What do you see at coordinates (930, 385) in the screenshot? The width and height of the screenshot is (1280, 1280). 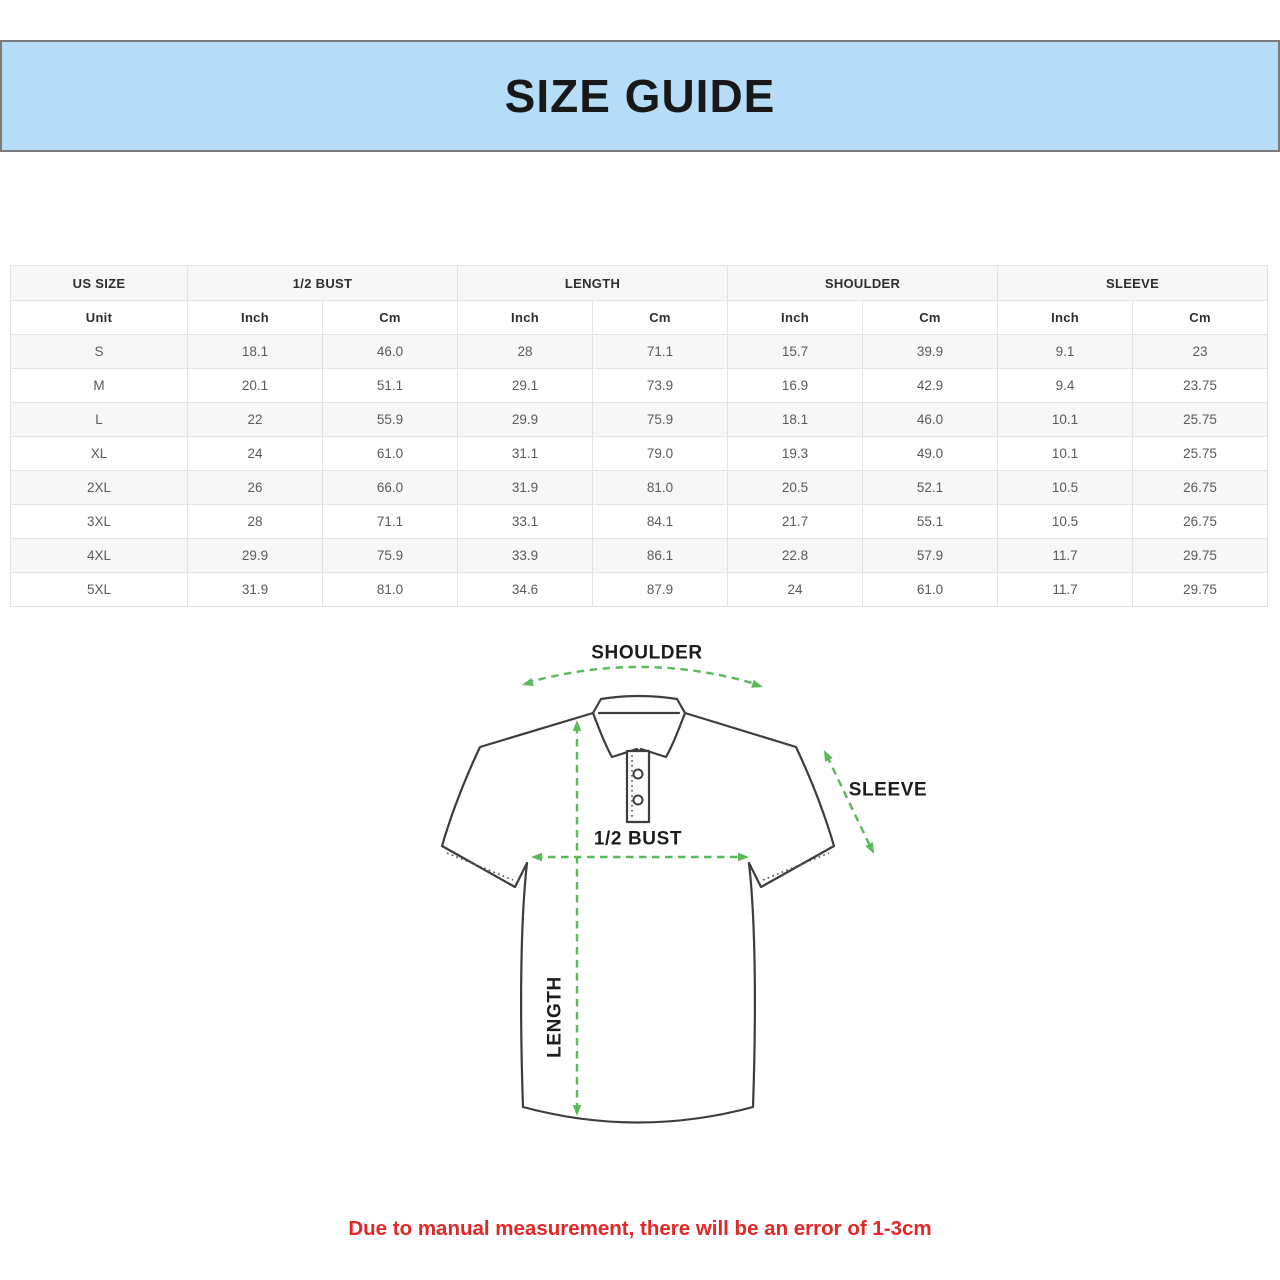 I see `measurement-cell: 42.9` at bounding box center [930, 385].